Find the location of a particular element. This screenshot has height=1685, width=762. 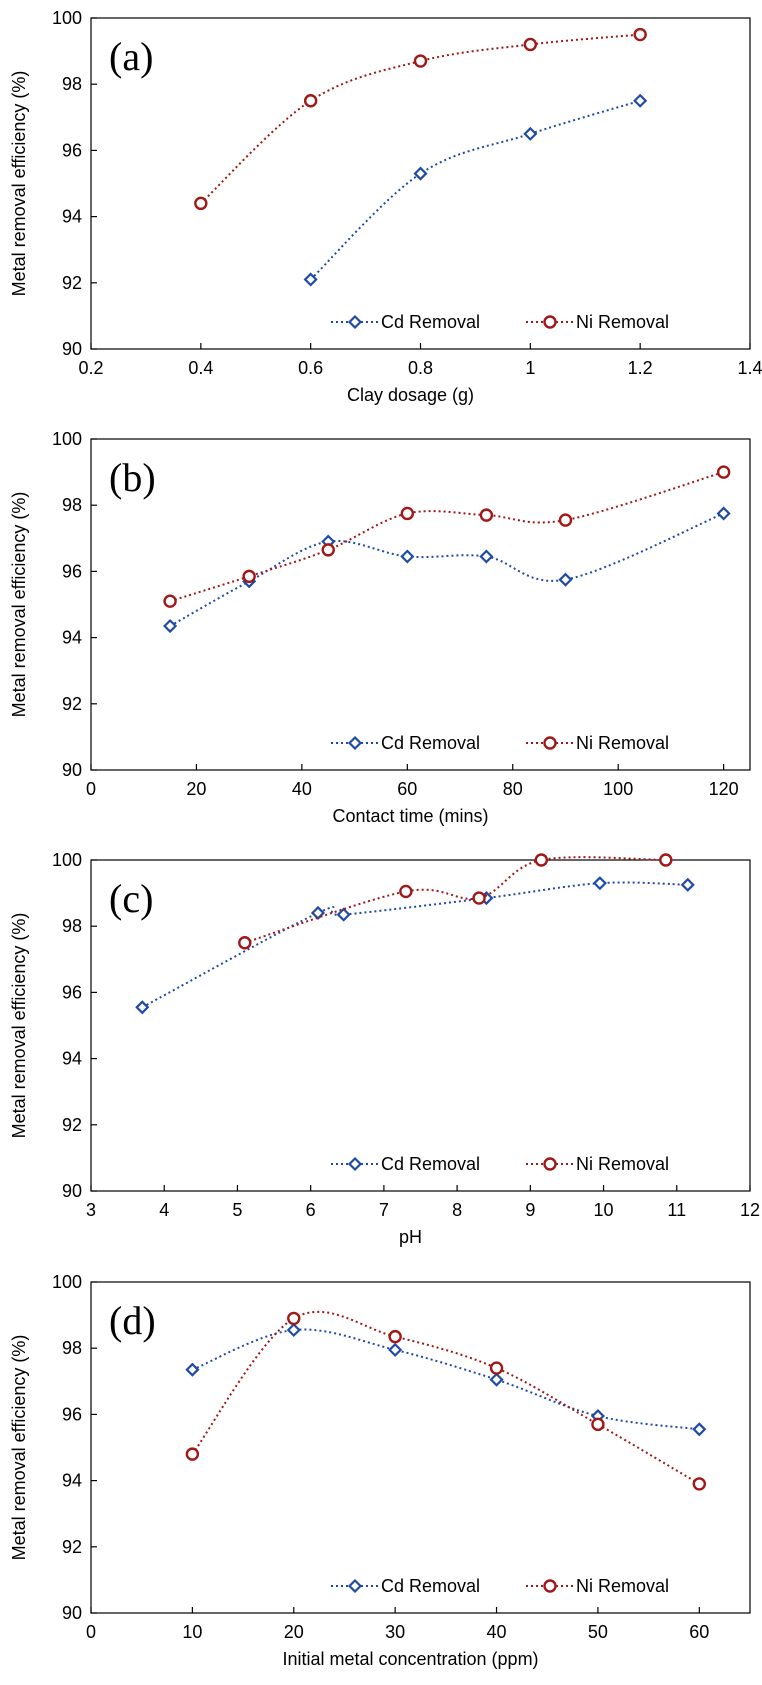

x-tick-label: 60 is located at coordinates (699, 1632).